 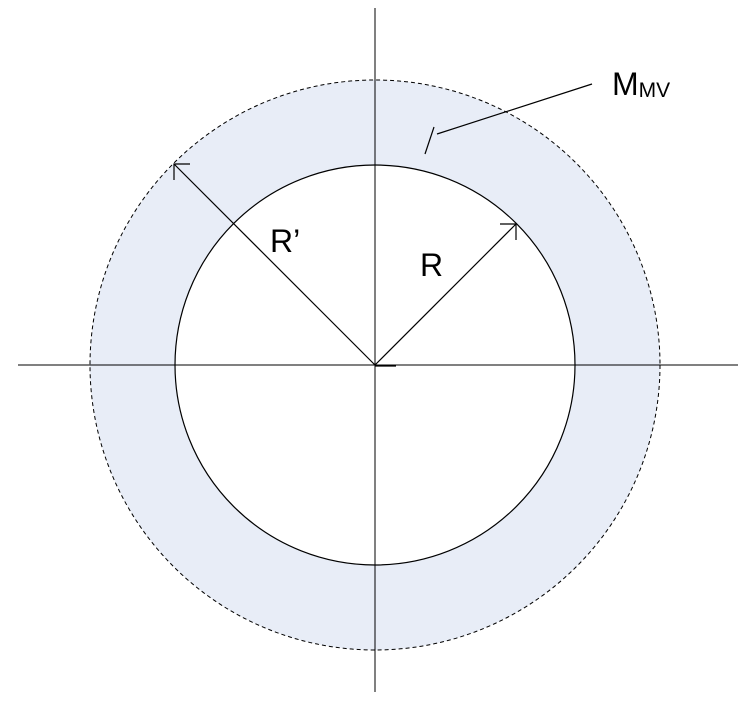 I want to click on annulus-label: MMV, so click(x=641, y=84).